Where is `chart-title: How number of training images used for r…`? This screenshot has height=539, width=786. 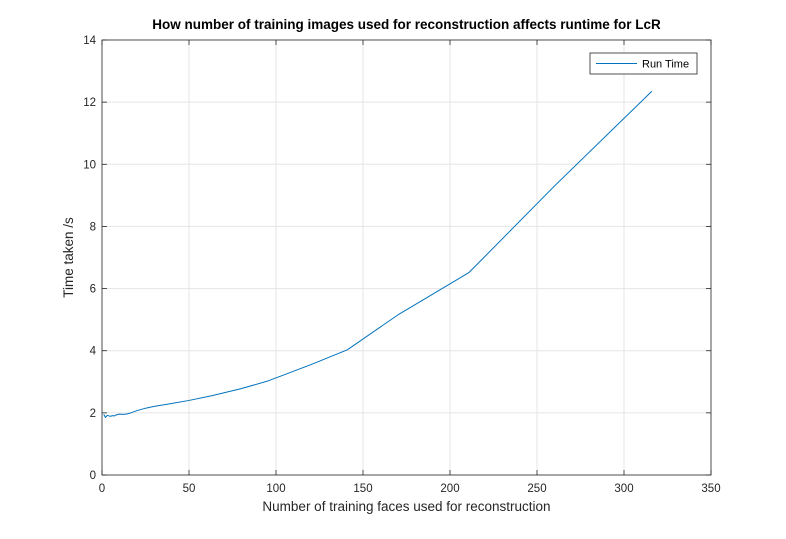
chart-title: How number of training images used for r… is located at coordinates (406, 24).